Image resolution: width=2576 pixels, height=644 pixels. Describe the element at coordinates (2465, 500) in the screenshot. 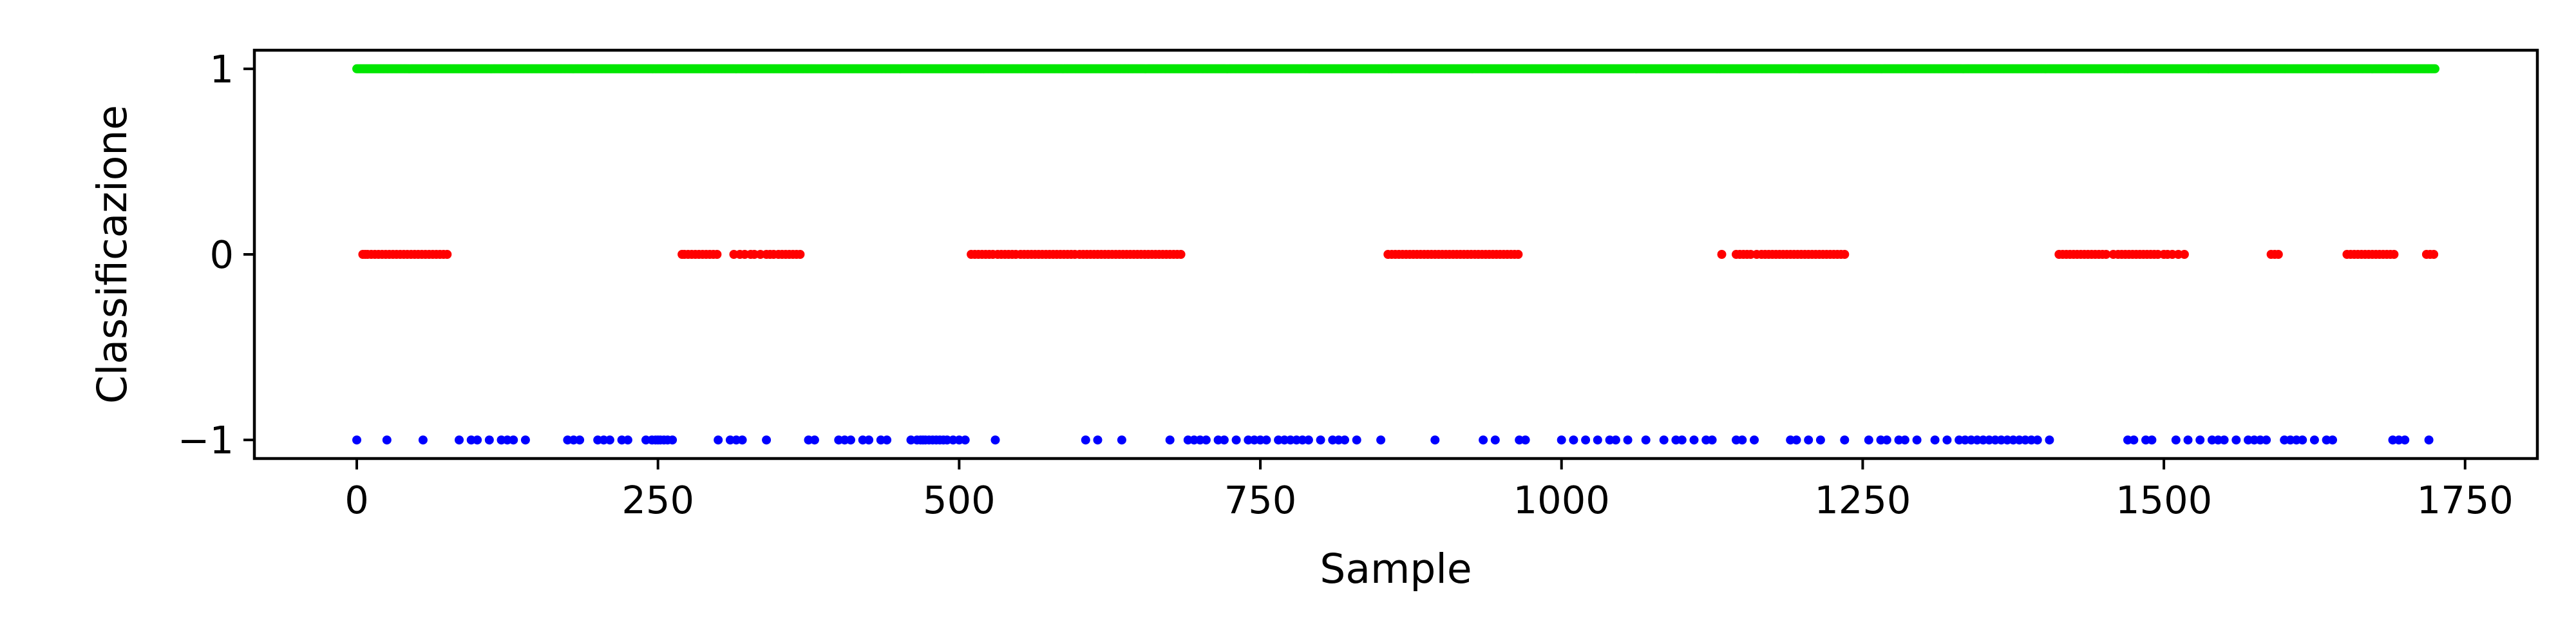

I see `x-tick-label: 1750` at that location.